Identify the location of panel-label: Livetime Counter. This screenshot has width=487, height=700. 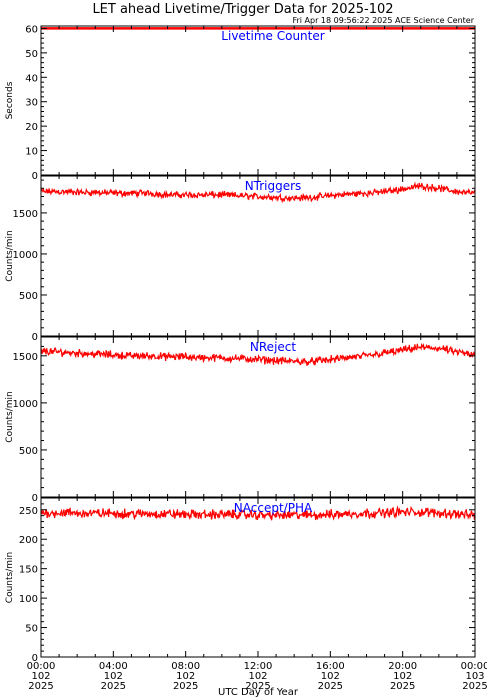
(272, 36).